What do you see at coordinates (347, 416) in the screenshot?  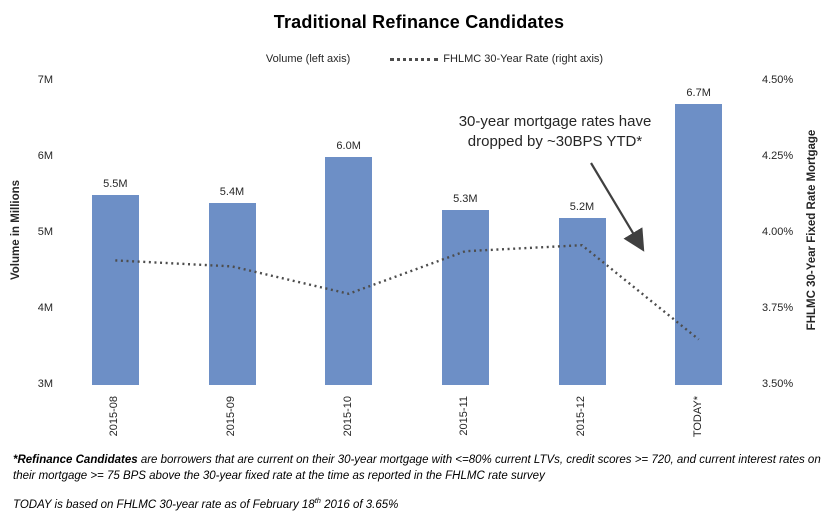 I see `x-axis-label-2015-10: 2015-10` at bounding box center [347, 416].